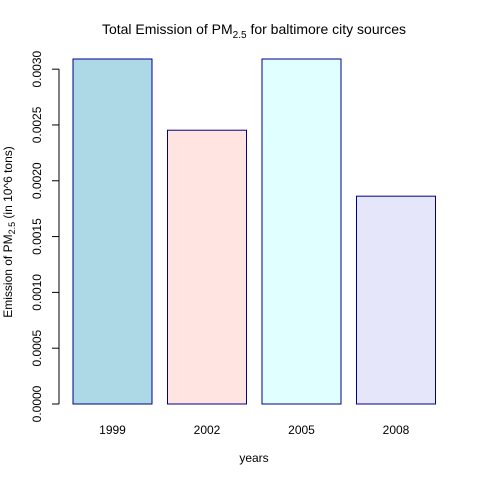 The image size is (480, 480). What do you see at coordinates (240, 35) in the screenshot?
I see `chart-title-subscript: 2.5` at bounding box center [240, 35].